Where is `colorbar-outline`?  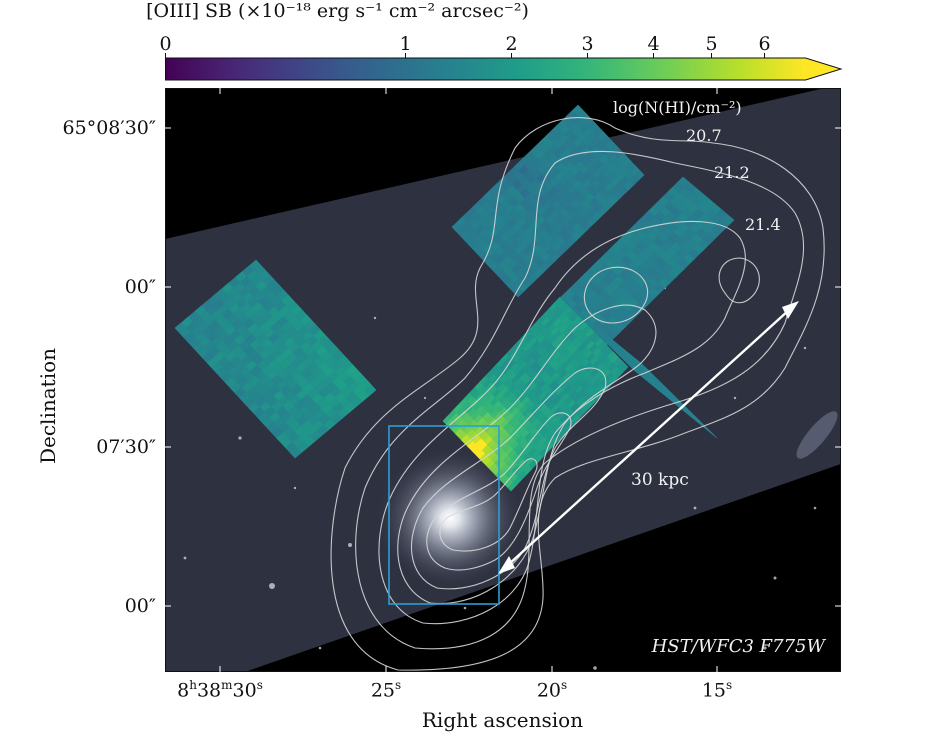
colorbar-outline is located at coordinates (504, 69).